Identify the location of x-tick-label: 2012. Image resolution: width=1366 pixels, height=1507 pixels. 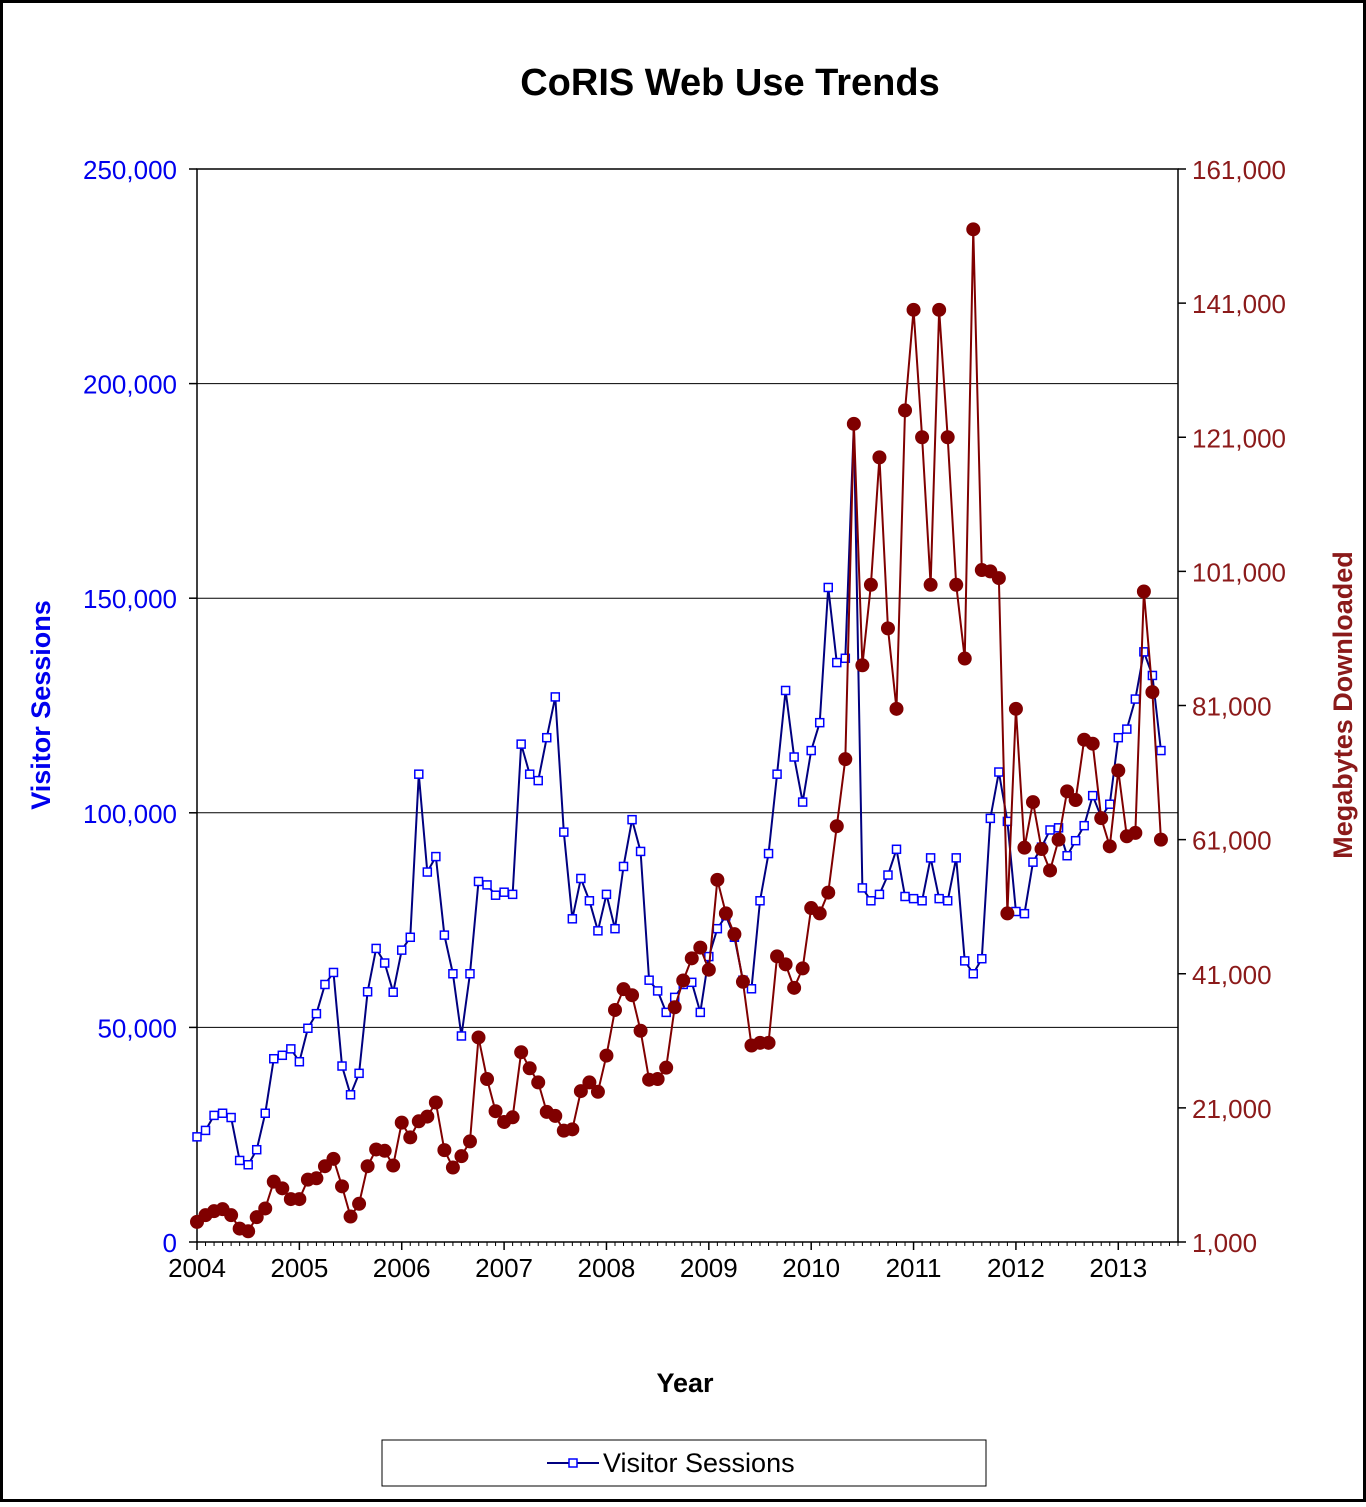
(1016, 1268).